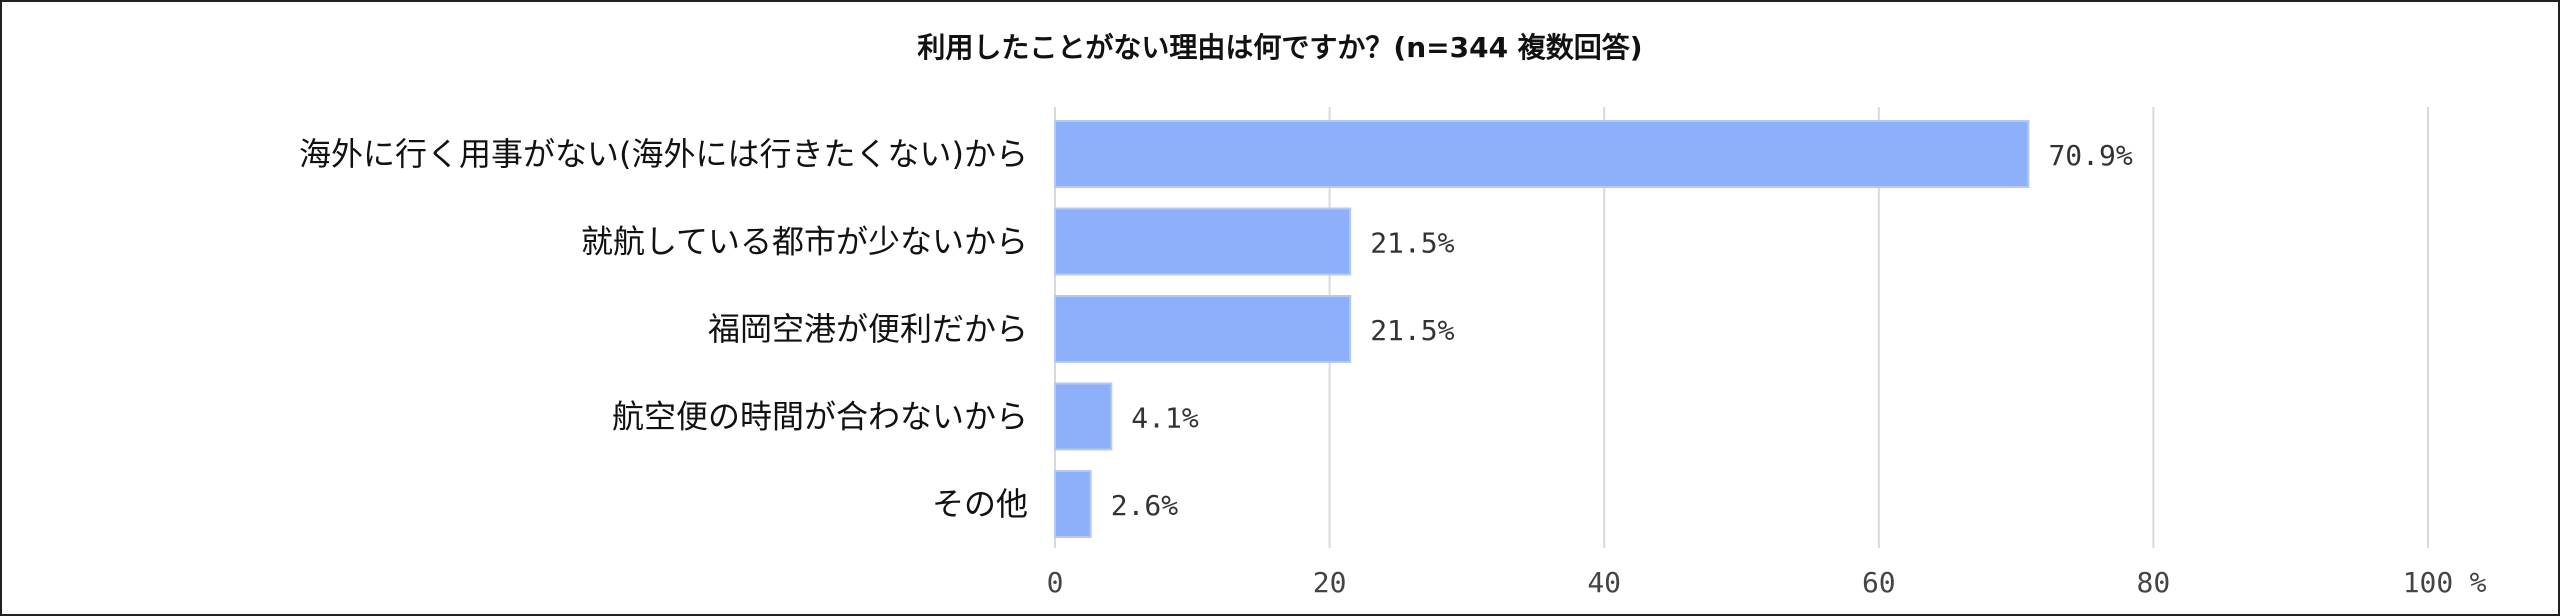  I want to click on x-tick-label: 100, so click(2428, 582).